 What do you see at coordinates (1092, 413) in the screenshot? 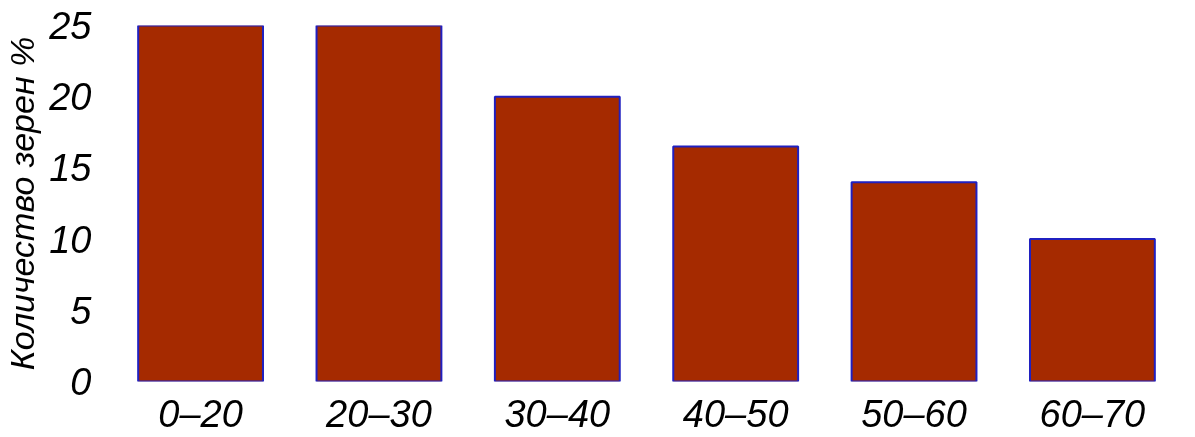
I see `x-tick-label: 60–70` at bounding box center [1092, 413].